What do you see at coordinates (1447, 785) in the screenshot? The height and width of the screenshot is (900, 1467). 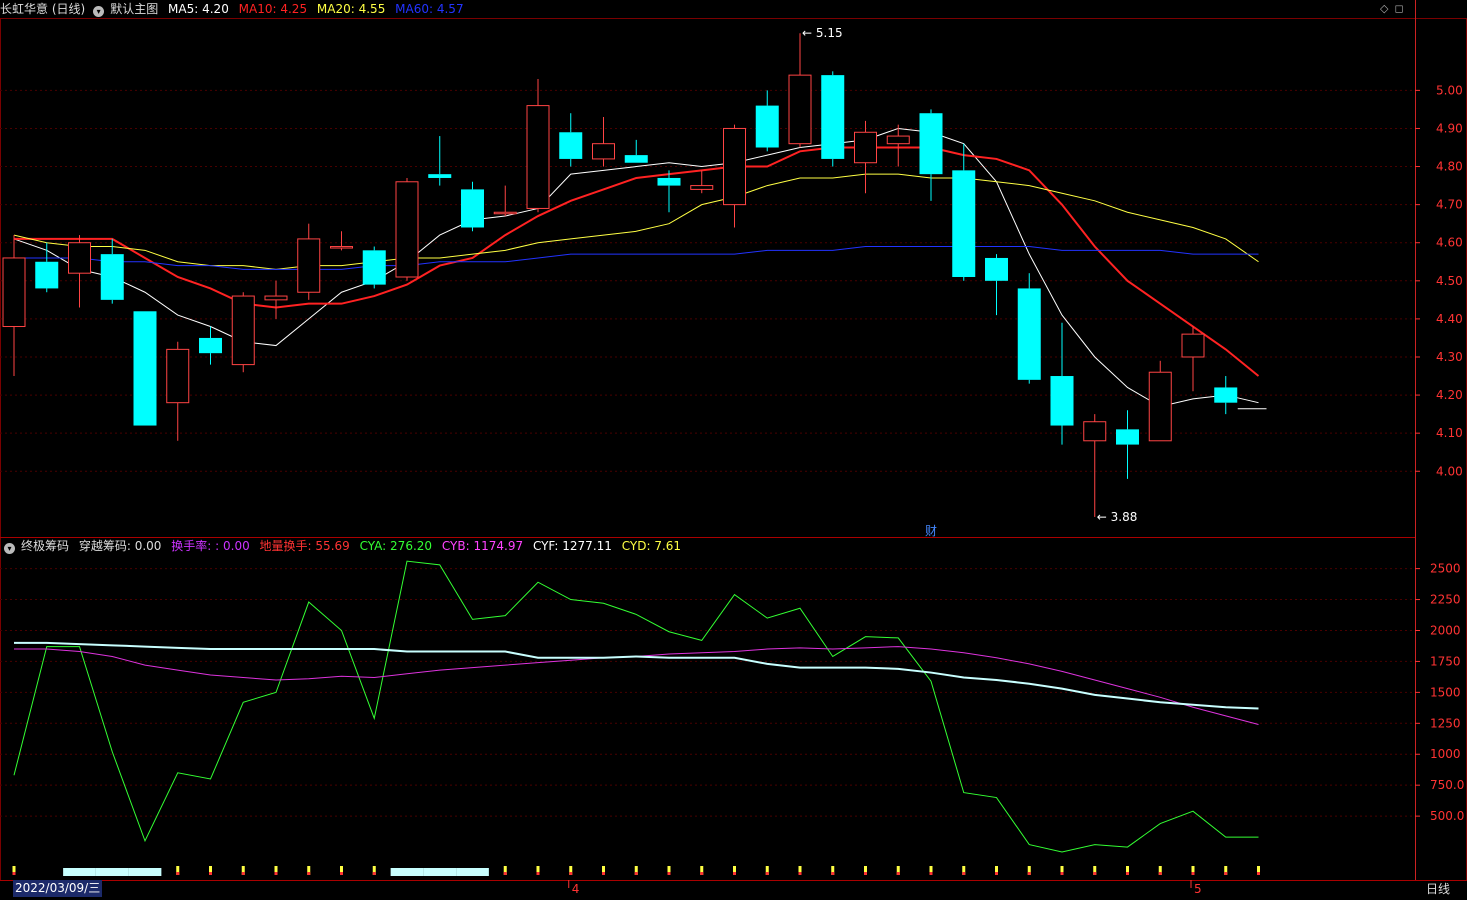 I see `indicator-tick-label: 750.0` at bounding box center [1447, 785].